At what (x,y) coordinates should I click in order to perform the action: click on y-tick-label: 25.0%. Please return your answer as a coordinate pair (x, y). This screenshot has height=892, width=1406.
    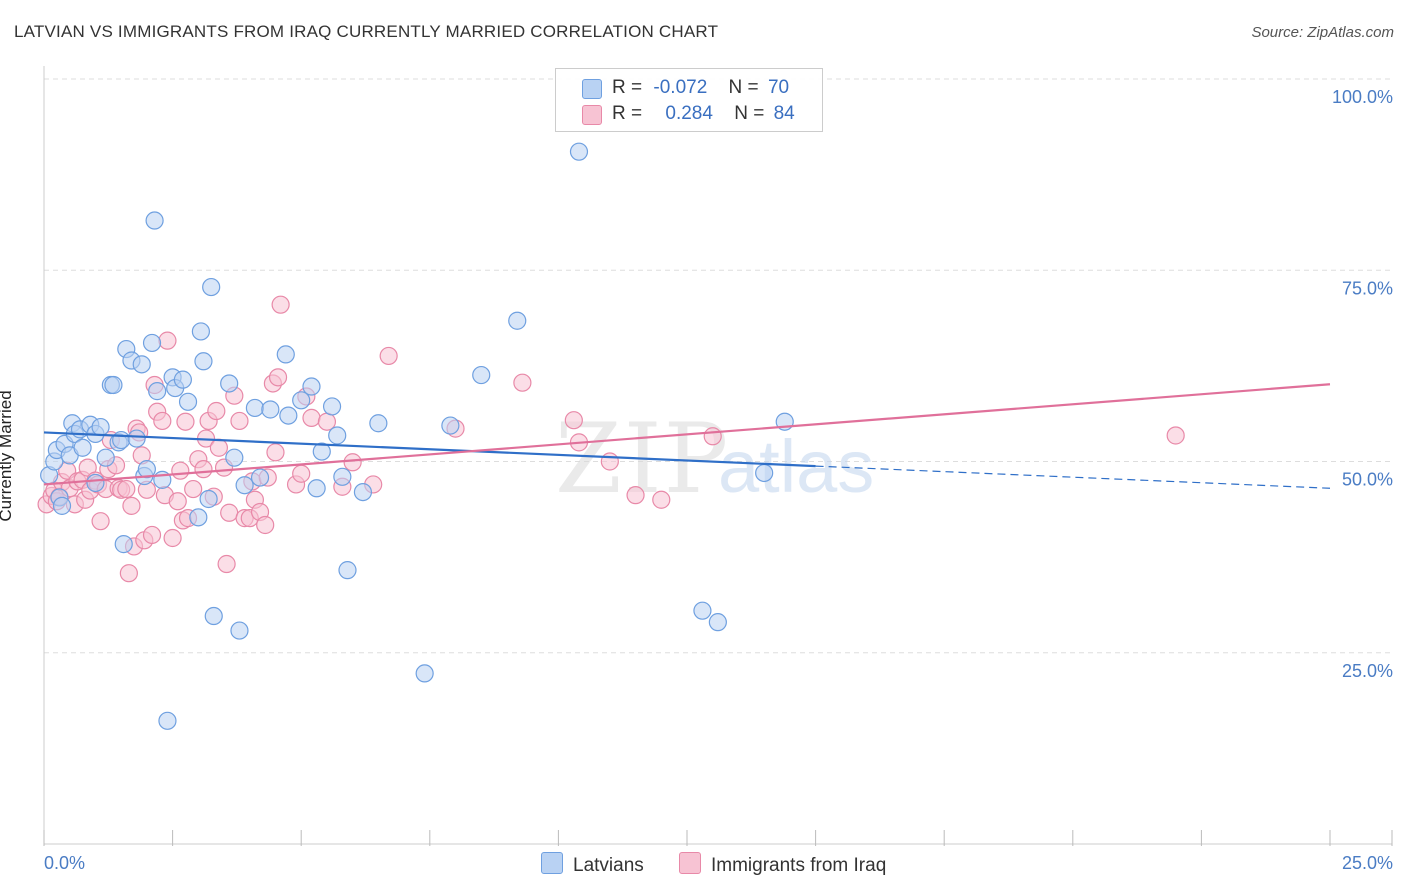
    Looking at the image, I should click on (1367, 671).